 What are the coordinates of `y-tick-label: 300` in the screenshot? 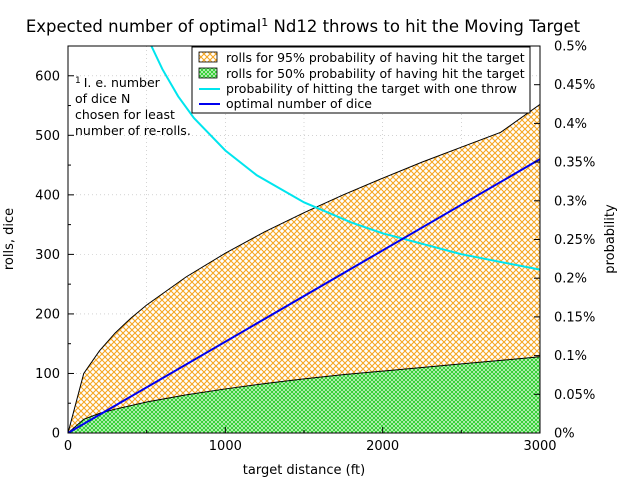 It's located at (47, 255).